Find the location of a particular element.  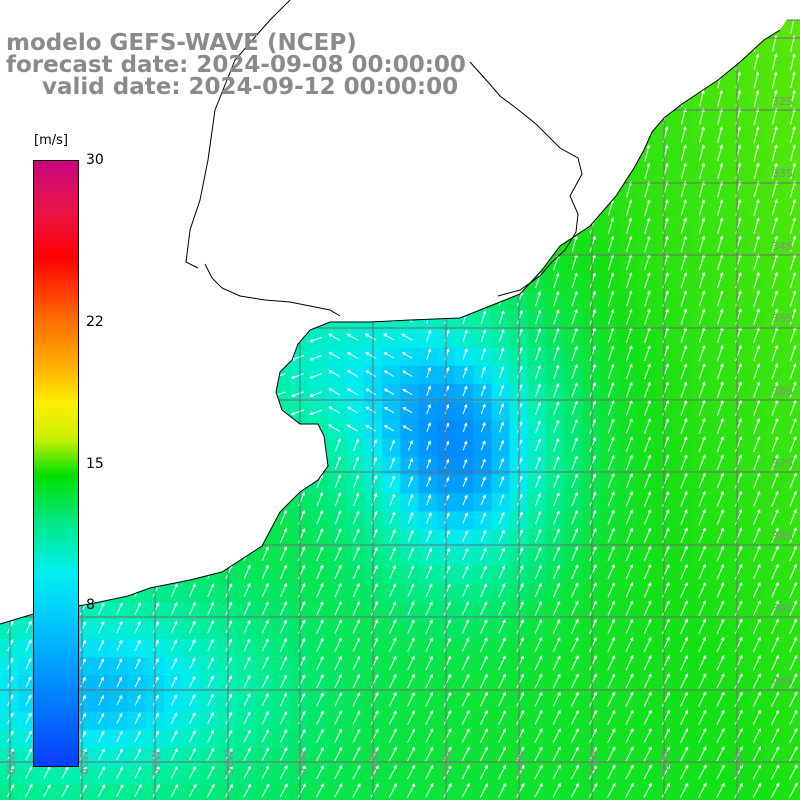

lon-label: 56W is located at coordinates (374, 762).